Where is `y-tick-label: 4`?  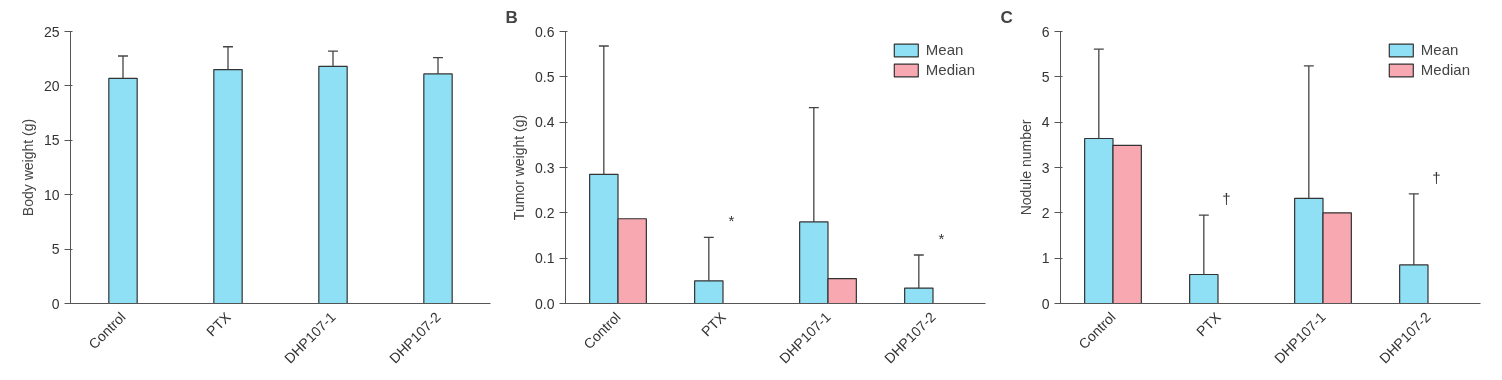
y-tick-label: 4 is located at coordinates (1045, 122).